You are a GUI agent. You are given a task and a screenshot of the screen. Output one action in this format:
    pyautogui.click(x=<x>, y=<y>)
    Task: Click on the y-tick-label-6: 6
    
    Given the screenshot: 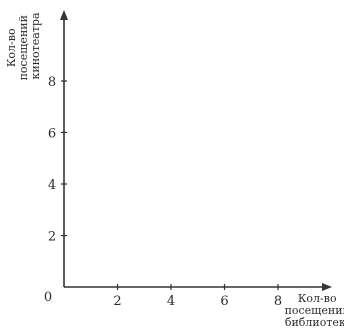 What is the action you would take?
    pyautogui.click(x=52, y=134)
    